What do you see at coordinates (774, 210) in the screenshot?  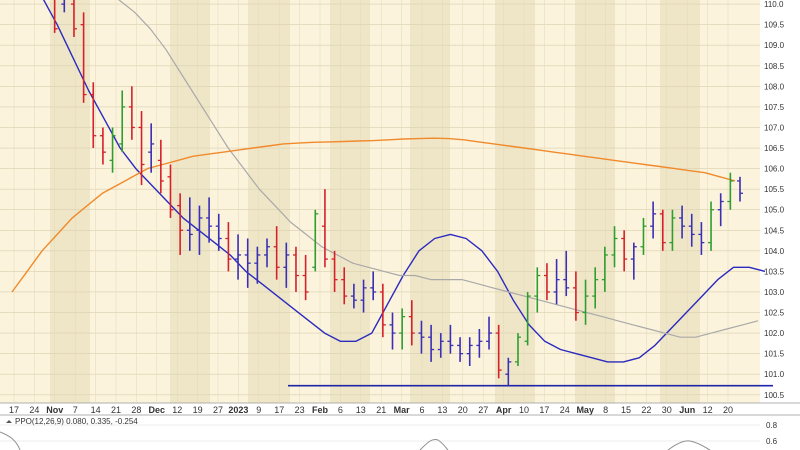 I see `y-tick-label: 105.0` at bounding box center [774, 210].